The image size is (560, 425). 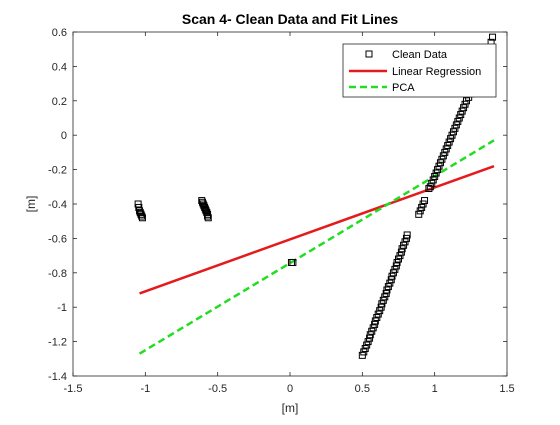 What do you see at coordinates (59, 102) in the screenshot?
I see `y-tick-label: 0.2` at bounding box center [59, 102].